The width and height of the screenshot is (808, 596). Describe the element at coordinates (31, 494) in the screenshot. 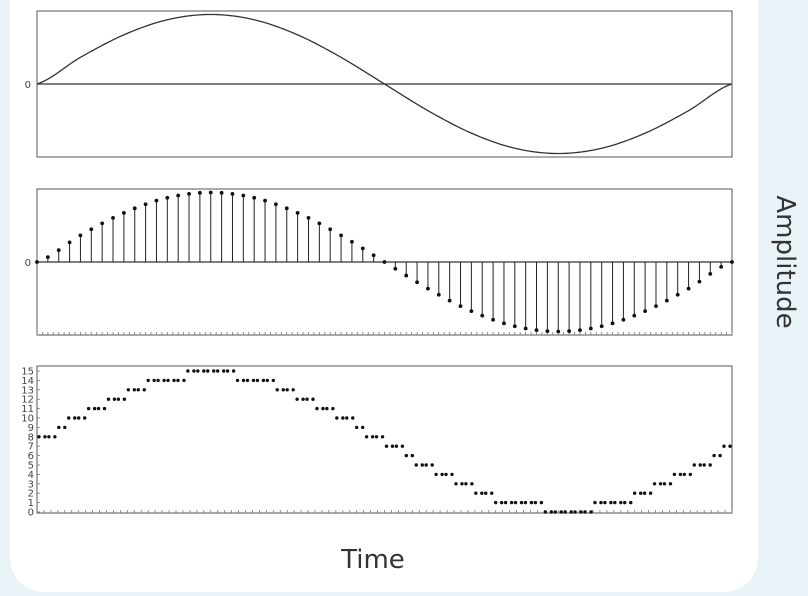

I see `y-tick-label: 2` at that location.